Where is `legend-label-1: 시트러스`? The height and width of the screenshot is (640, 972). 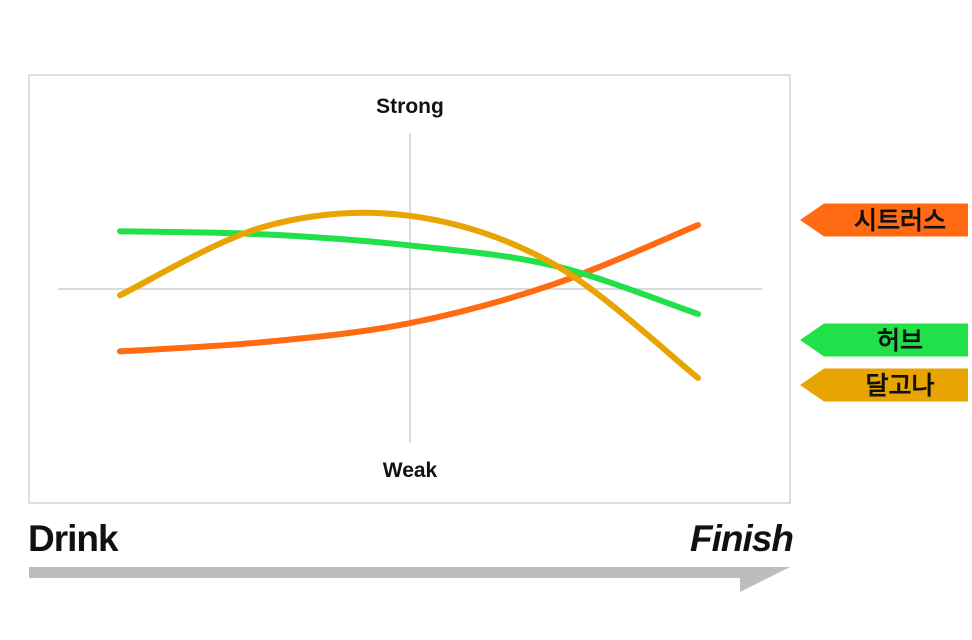
legend-label-1: 시트러스 is located at coordinates (900, 220).